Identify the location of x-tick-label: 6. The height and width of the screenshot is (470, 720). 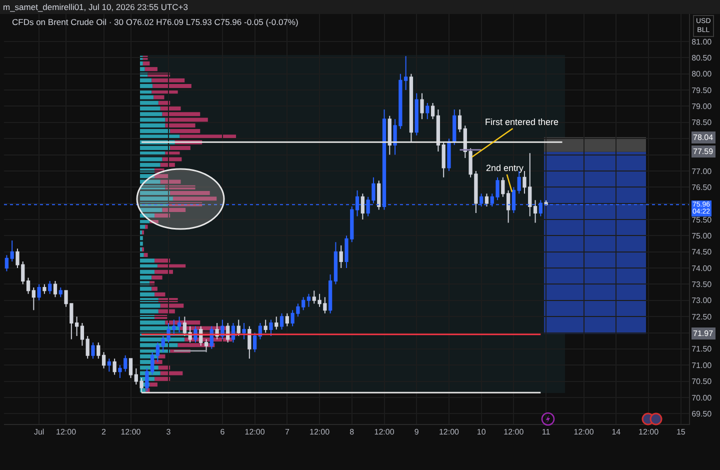
(223, 432).